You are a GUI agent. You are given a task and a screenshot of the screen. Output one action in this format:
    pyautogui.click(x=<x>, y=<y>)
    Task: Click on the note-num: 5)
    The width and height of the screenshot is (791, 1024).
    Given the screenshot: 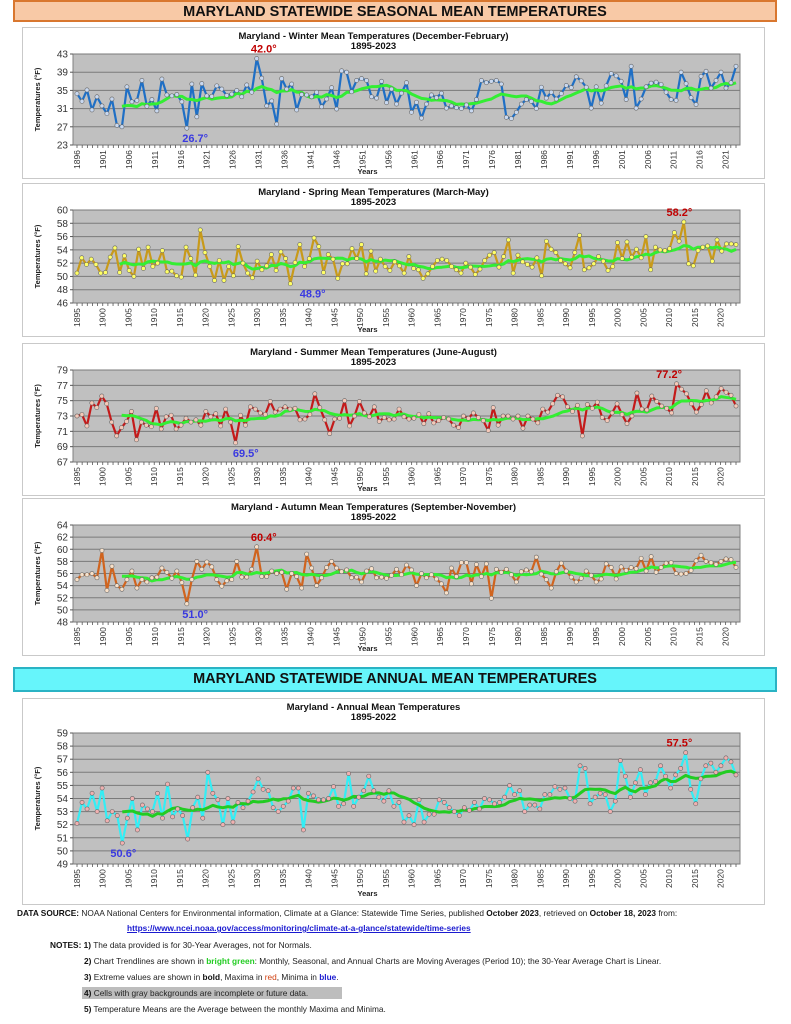 What is the action you would take?
    pyautogui.click(x=88, y=1009)
    